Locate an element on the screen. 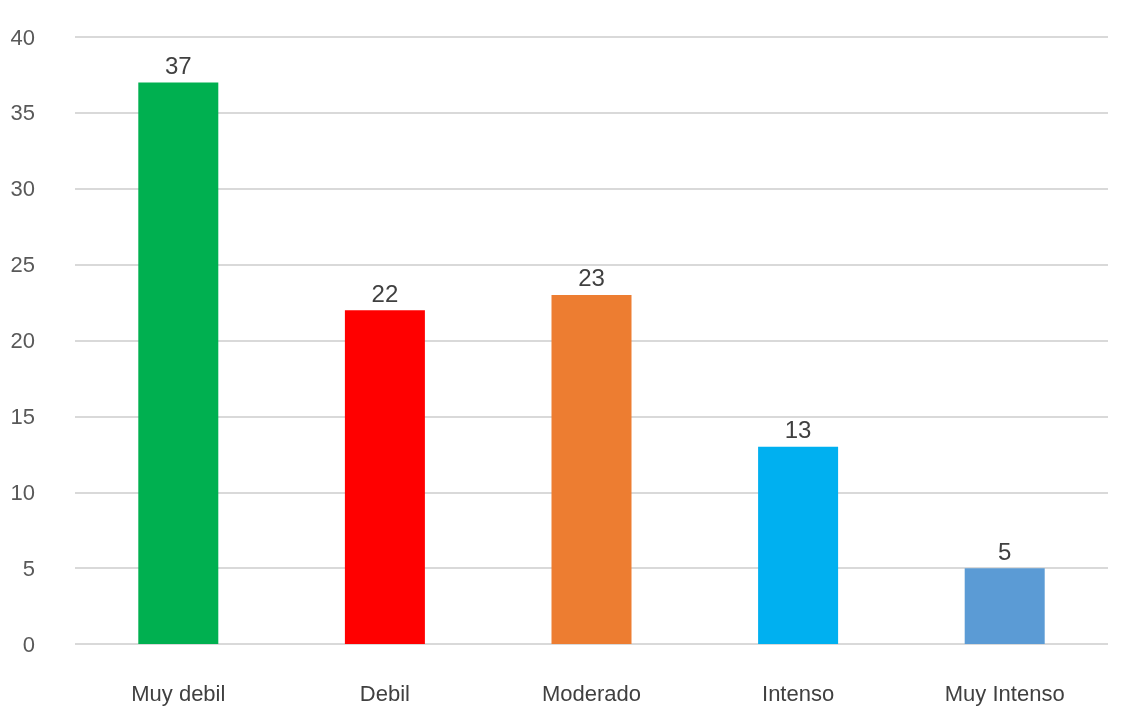  y-tick-label: 0 is located at coordinates (28, 644).